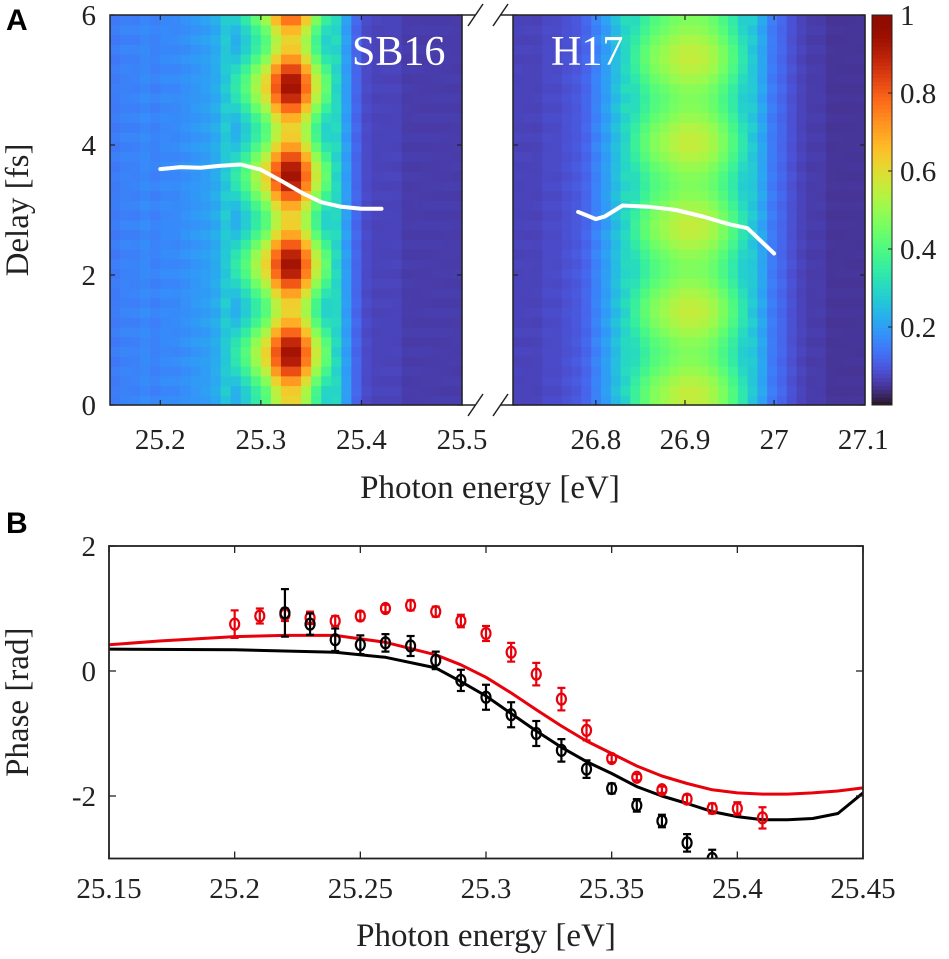  Describe the element at coordinates (411, 605) in the screenshot. I see `marker` at that location.